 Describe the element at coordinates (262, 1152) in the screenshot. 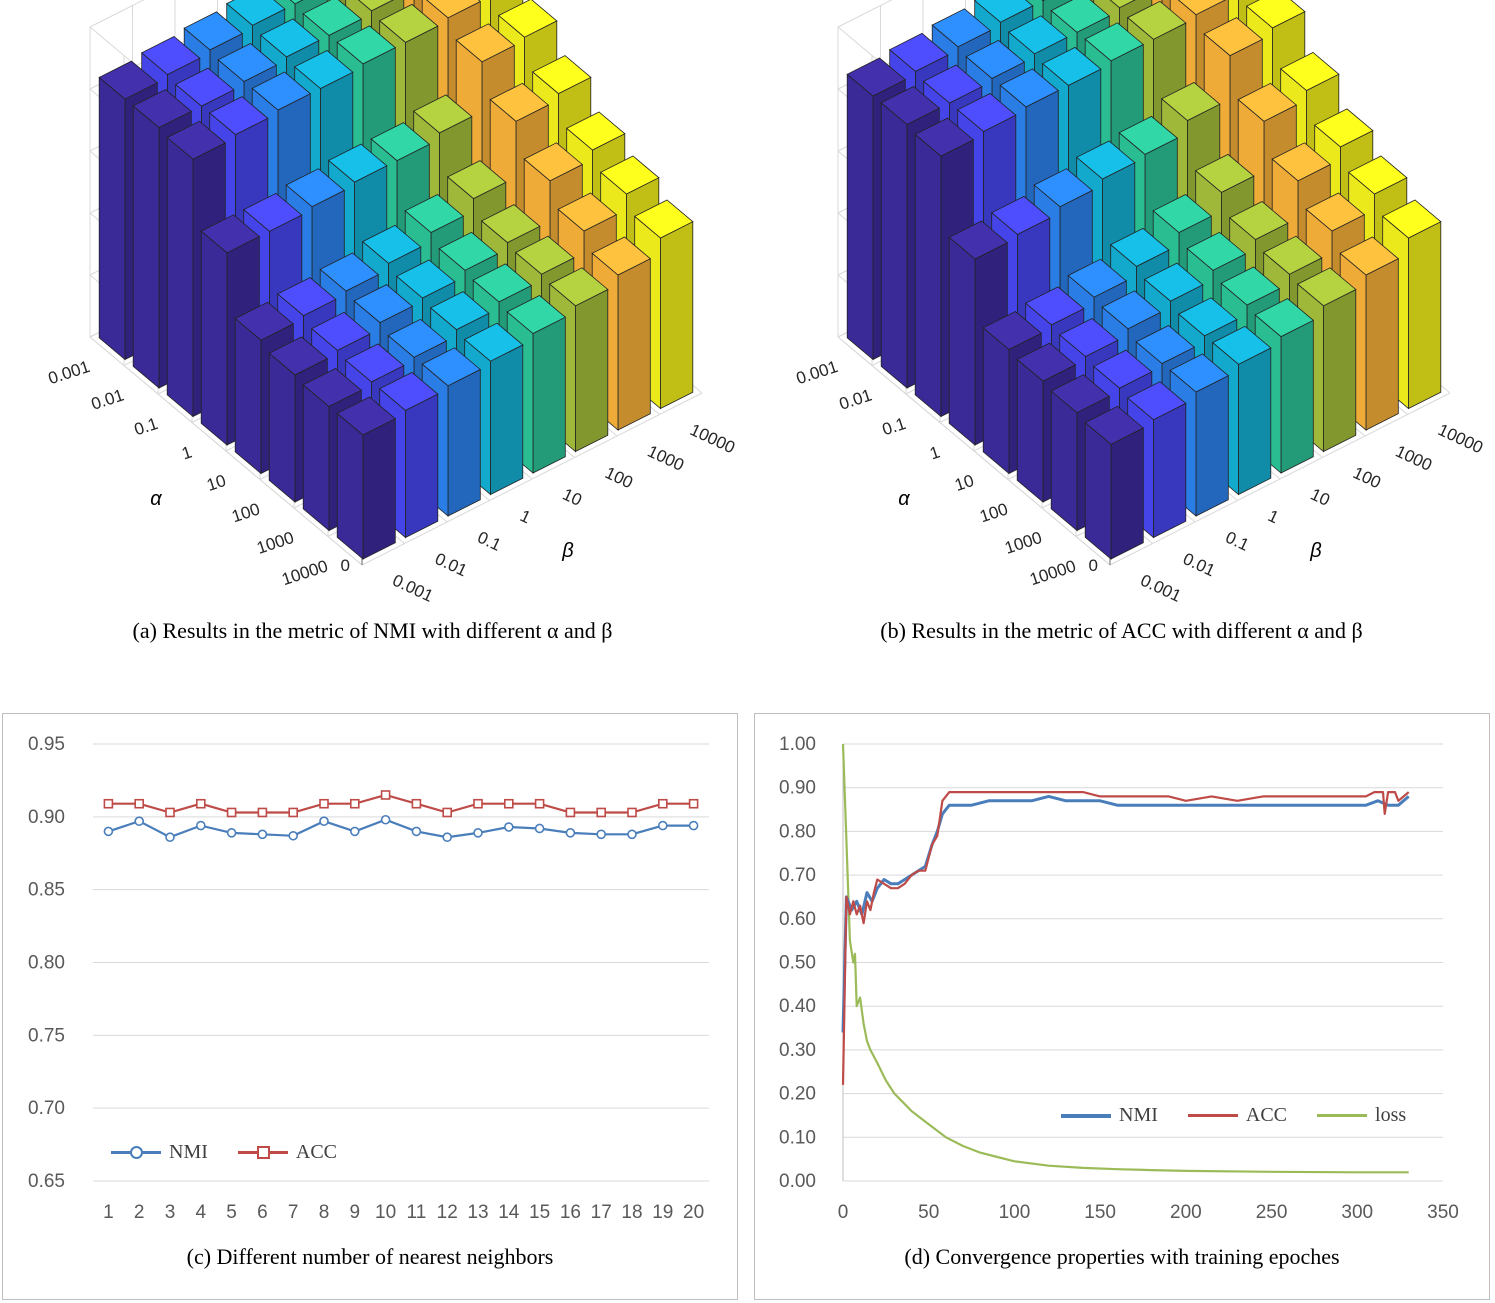

I see `legend-acc-swatch` at that location.